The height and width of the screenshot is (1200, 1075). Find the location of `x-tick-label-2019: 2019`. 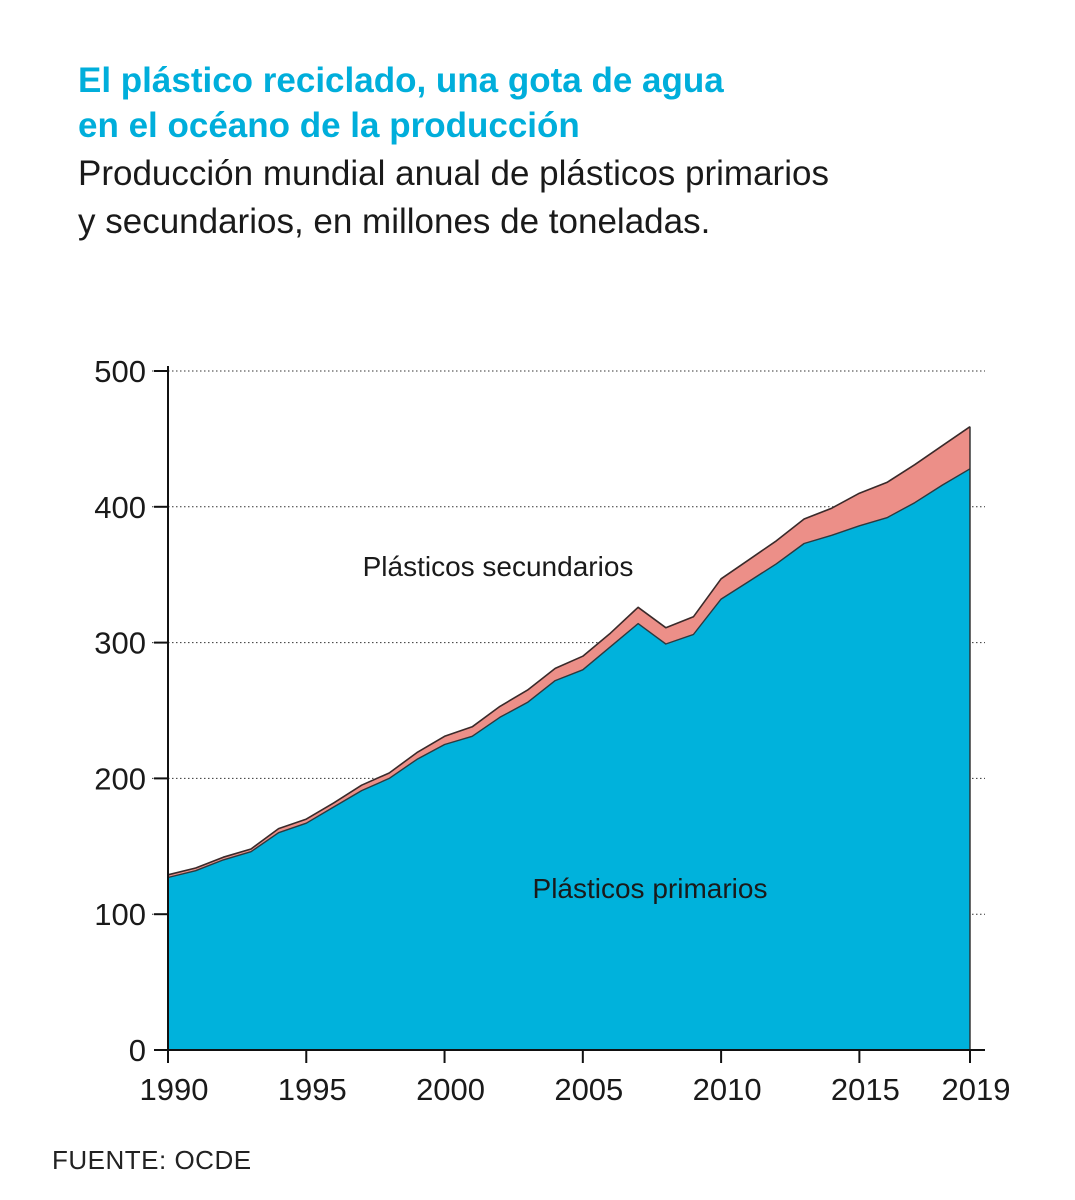

x-tick-label-2019: 2019 is located at coordinates (976, 1089).